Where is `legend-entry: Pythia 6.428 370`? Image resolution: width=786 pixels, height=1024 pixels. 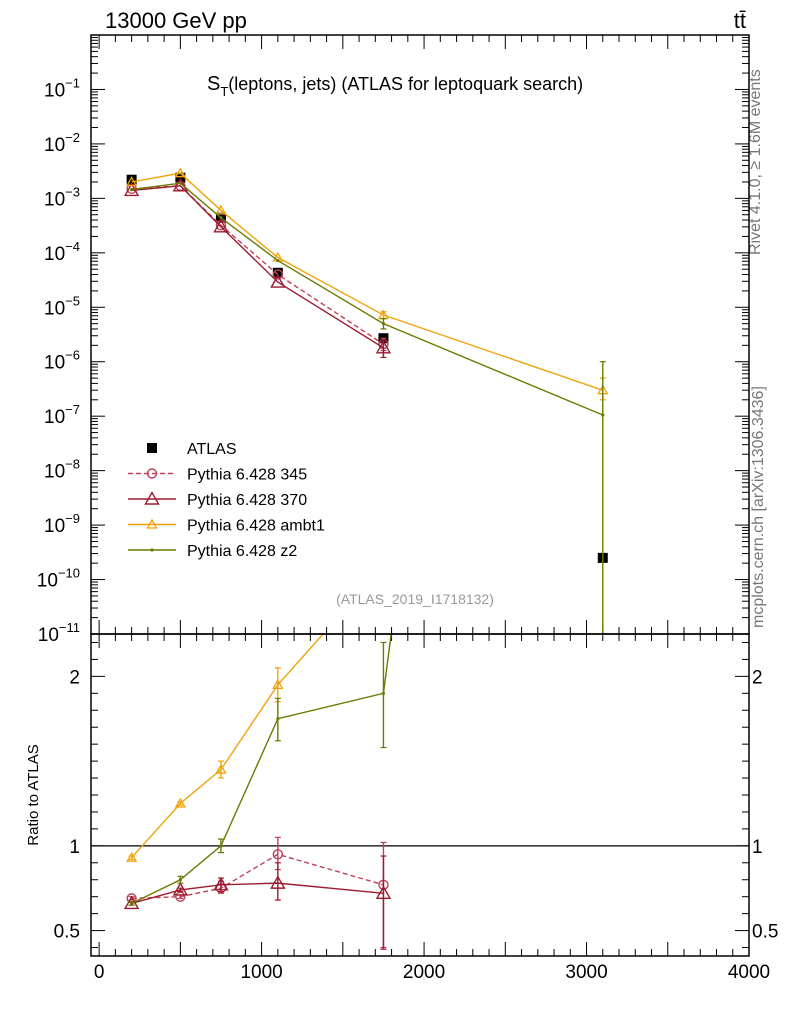
legend-entry: Pythia 6.428 370 is located at coordinates (217, 500).